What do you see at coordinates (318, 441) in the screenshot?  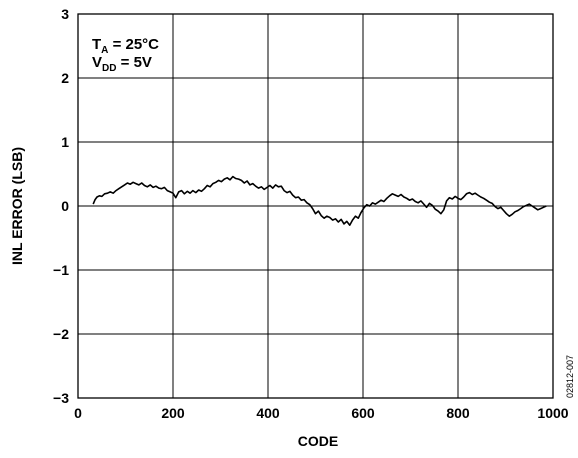 I see `x-axis-title: CODE` at bounding box center [318, 441].